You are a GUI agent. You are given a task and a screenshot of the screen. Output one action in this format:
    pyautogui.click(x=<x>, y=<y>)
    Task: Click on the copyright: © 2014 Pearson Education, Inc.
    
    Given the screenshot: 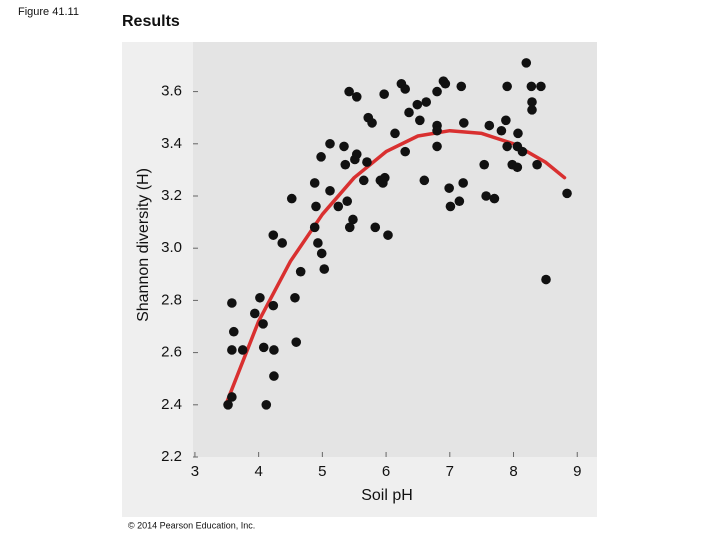 What is the action you would take?
    pyautogui.click(x=191, y=525)
    